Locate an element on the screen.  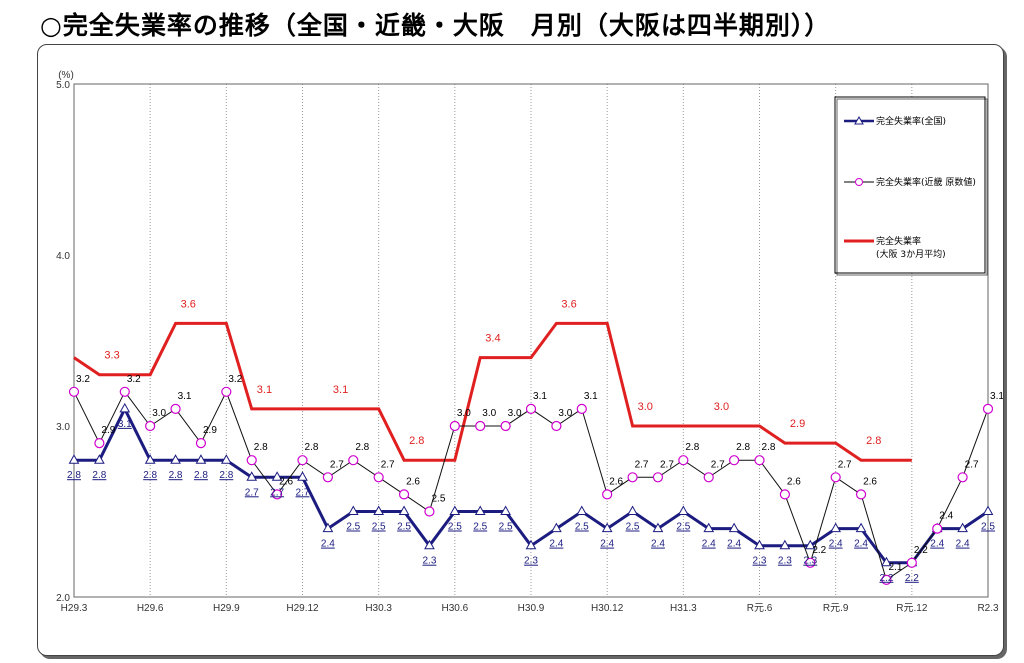
data-label-osaka: 3.0 is located at coordinates (721, 407).